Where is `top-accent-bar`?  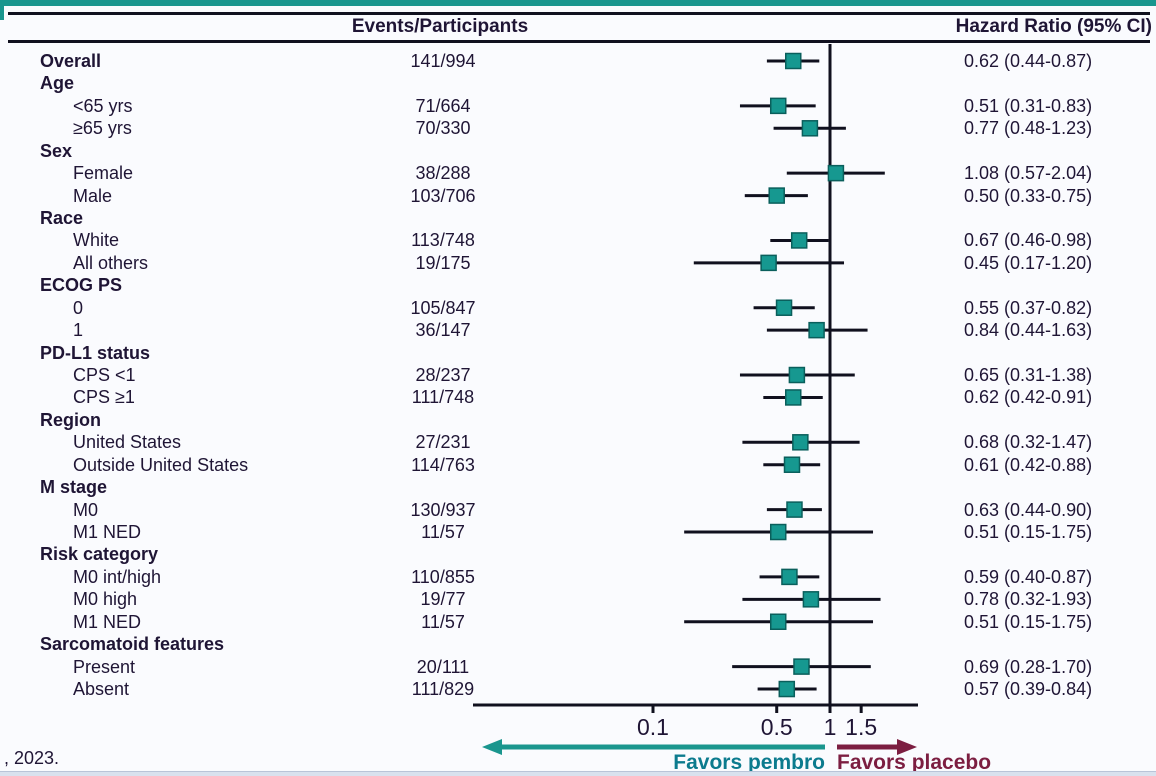 top-accent-bar is located at coordinates (578, 3).